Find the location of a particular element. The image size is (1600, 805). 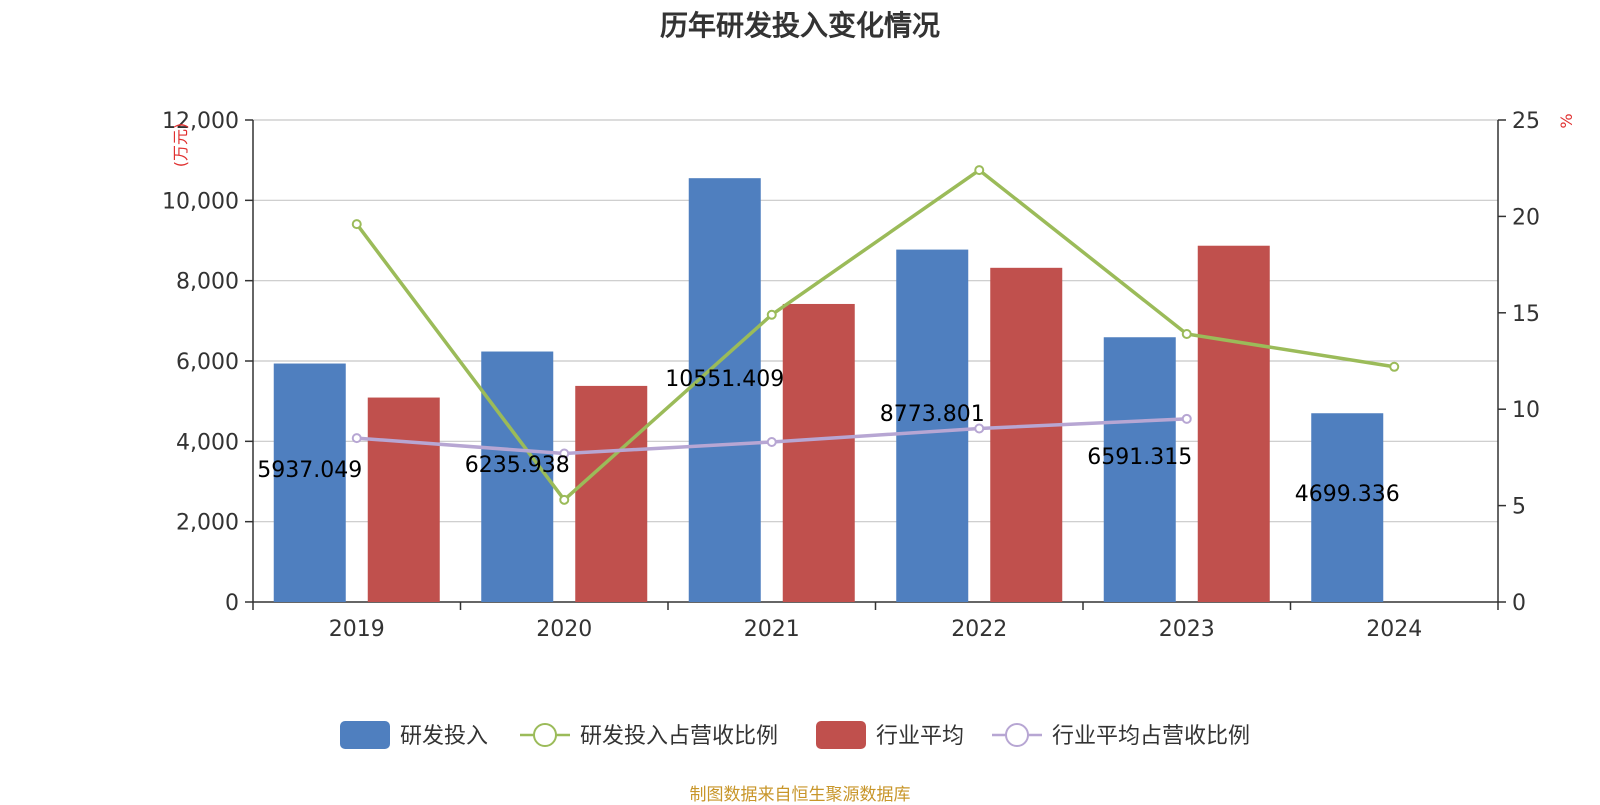

legend-label: 行业平均 is located at coordinates (920, 736).